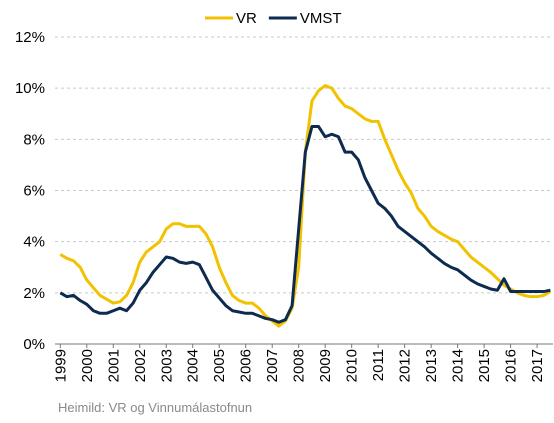 The image size is (554, 423). Describe the element at coordinates (166, 365) in the screenshot. I see `x-tick-label: 2003` at that location.